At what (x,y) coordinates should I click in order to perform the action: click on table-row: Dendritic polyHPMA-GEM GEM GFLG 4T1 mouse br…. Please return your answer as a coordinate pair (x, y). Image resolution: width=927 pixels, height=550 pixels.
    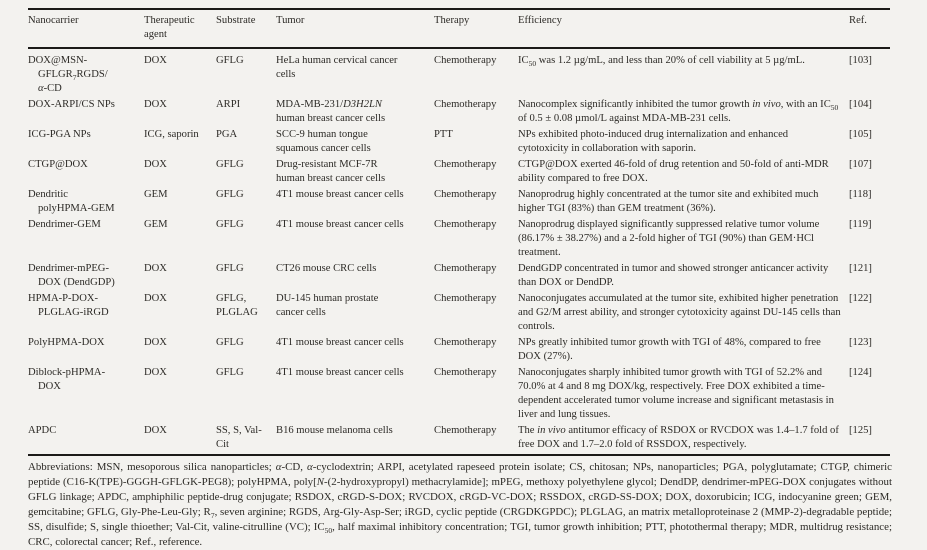
    Looking at the image, I should click on (459, 203).